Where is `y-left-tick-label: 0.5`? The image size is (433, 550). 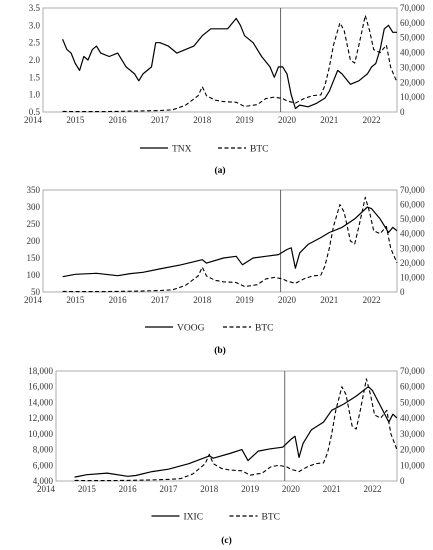 y-left-tick-label: 0.5 is located at coordinates (35, 112).